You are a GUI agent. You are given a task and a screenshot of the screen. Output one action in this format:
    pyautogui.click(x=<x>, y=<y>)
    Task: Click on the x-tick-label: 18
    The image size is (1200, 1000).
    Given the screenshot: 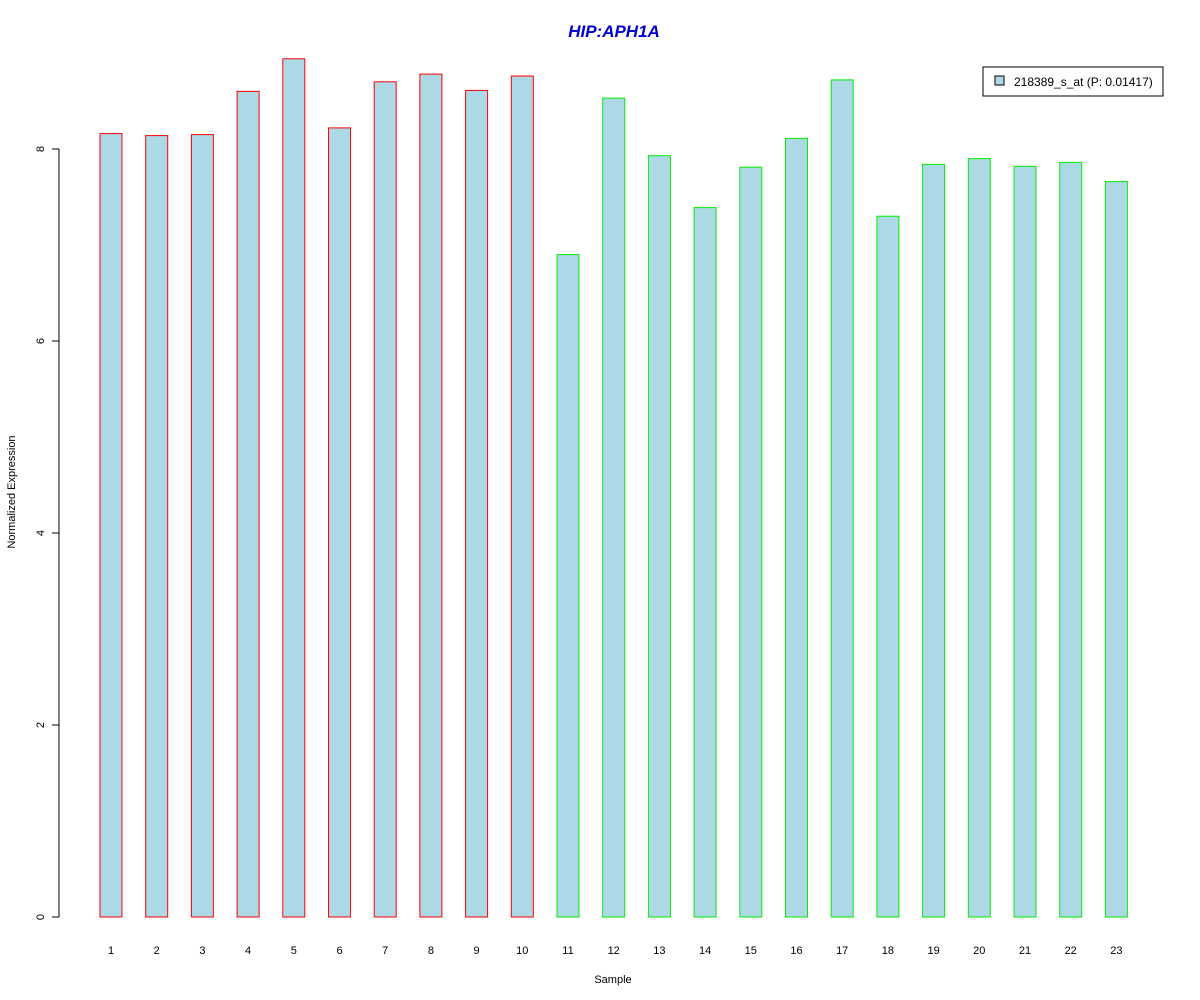 What is the action you would take?
    pyautogui.click(x=888, y=951)
    